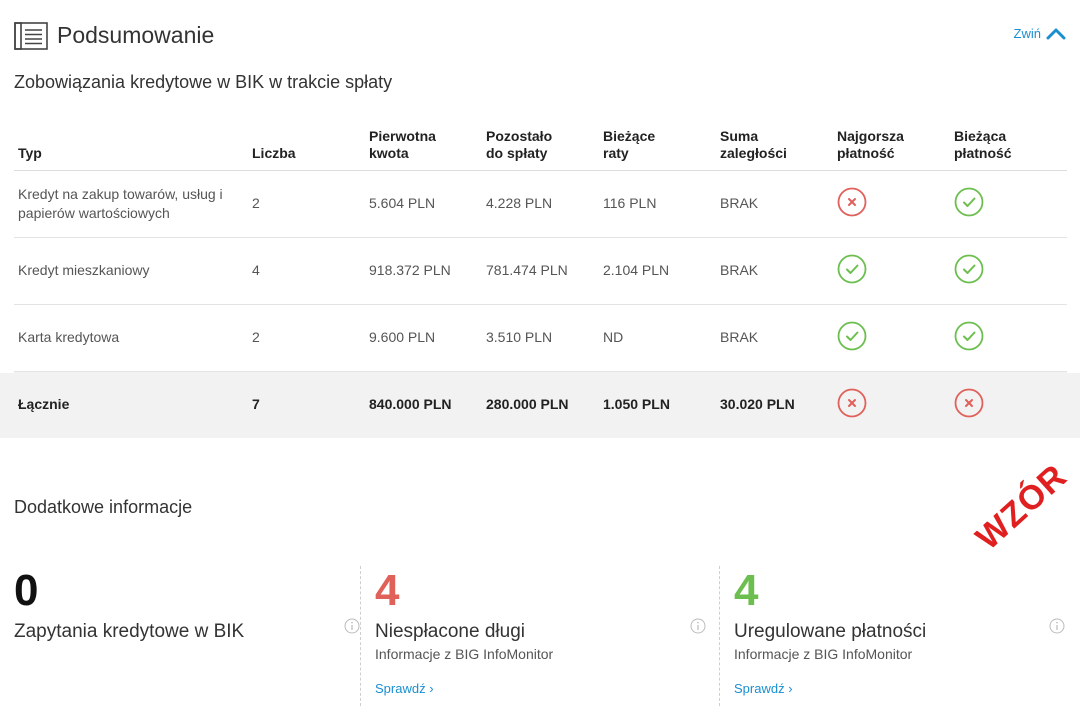  Describe the element at coordinates (423, 404) in the screenshot. I see `cell-total-original: 840.000 PLN` at that location.